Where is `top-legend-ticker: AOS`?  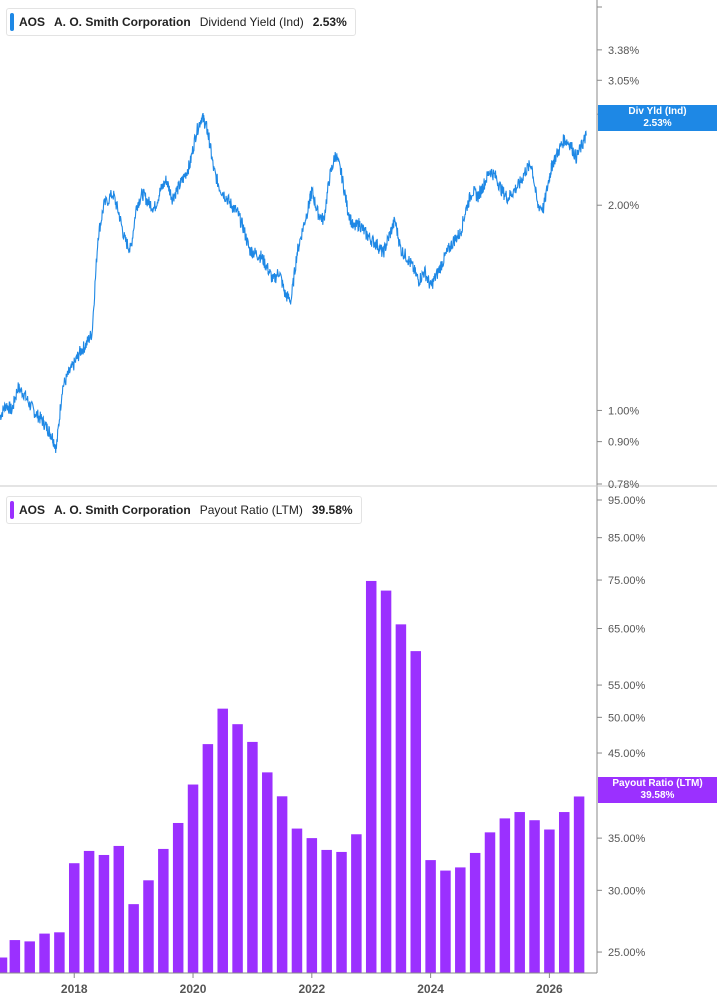 top-legend-ticker: AOS is located at coordinates (32, 22).